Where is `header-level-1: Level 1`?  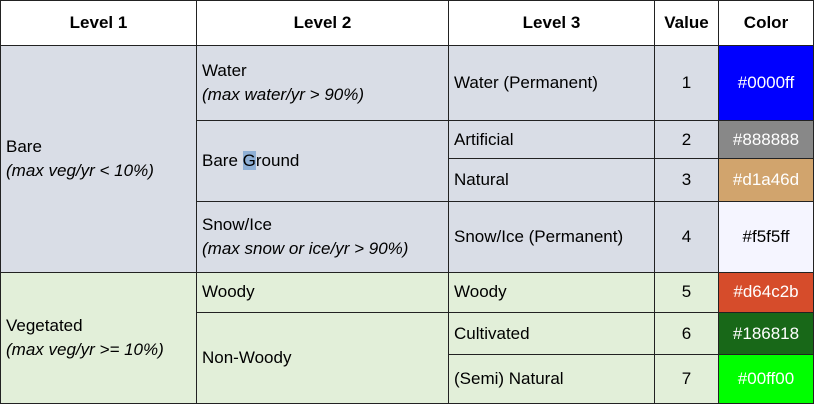 header-level-1: Level 1 is located at coordinates (98, 23).